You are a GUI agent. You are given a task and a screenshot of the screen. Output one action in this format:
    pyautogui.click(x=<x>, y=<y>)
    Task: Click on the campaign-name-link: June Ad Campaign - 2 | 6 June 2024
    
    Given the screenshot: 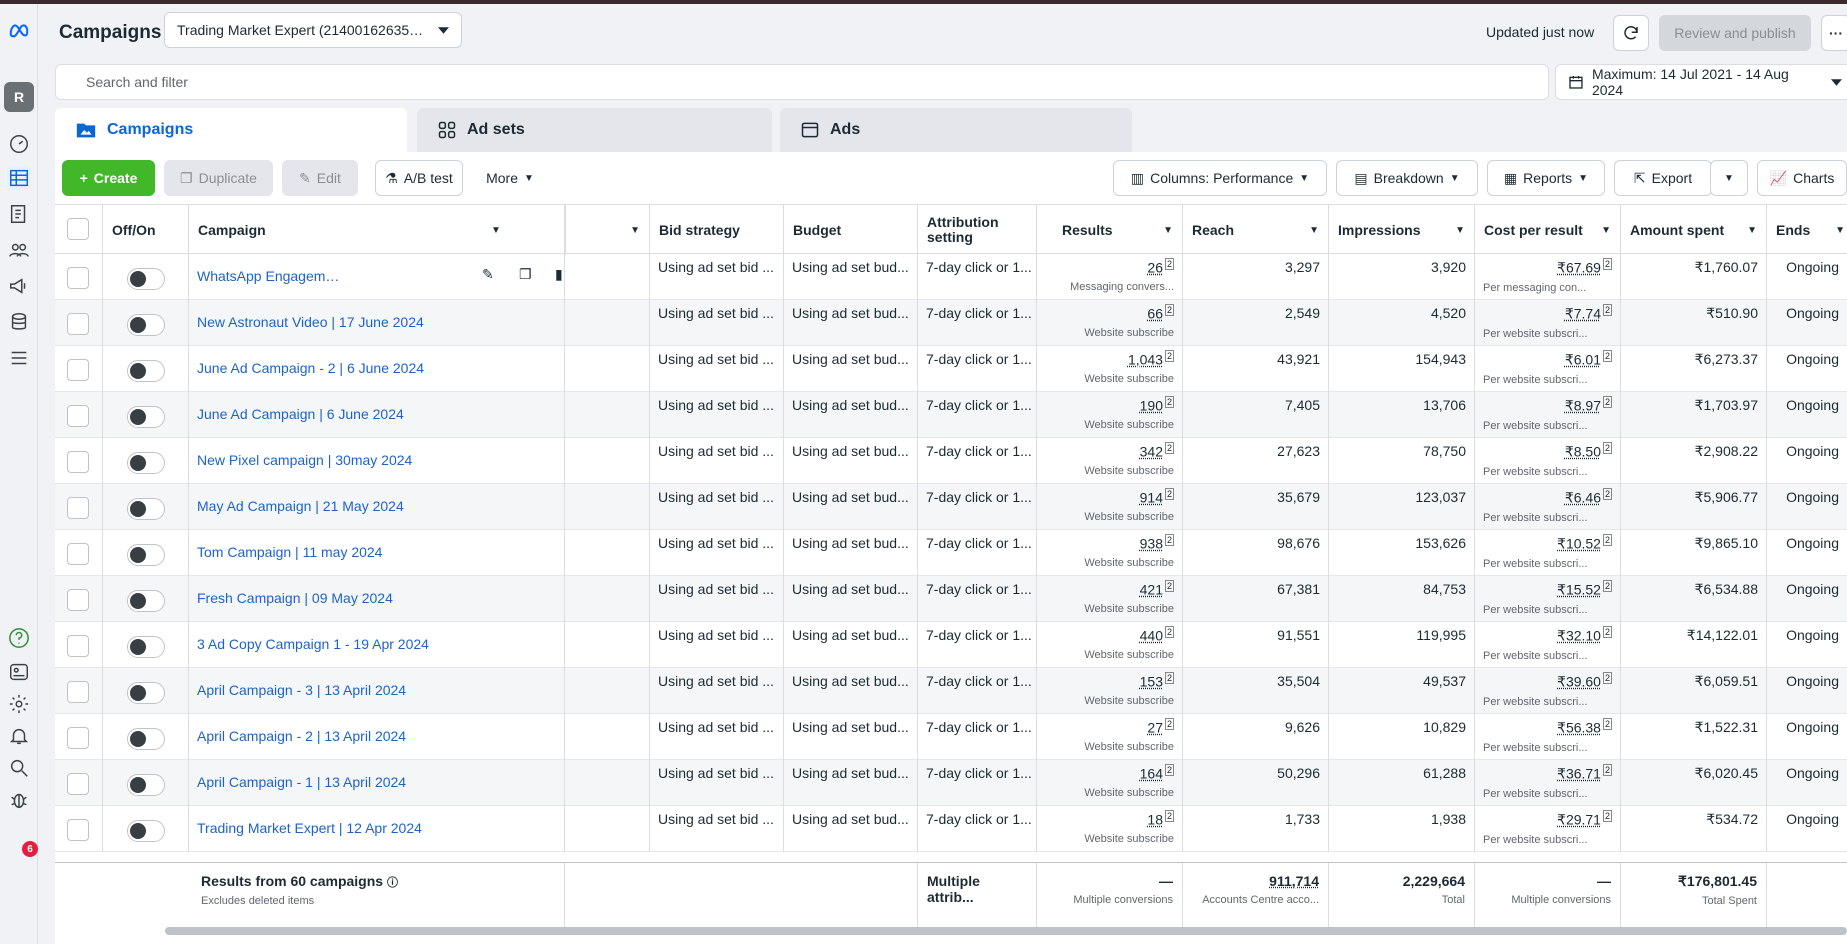 What is the action you would take?
    pyautogui.click(x=311, y=368)
    